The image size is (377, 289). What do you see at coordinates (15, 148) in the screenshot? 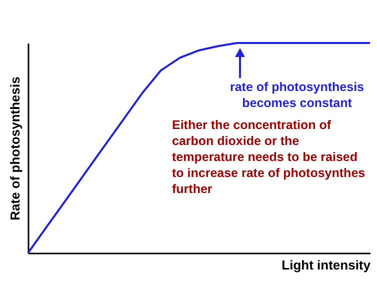
I see `y-axis-title: Rate of photosynthesis` at bounding box center [15, 148].